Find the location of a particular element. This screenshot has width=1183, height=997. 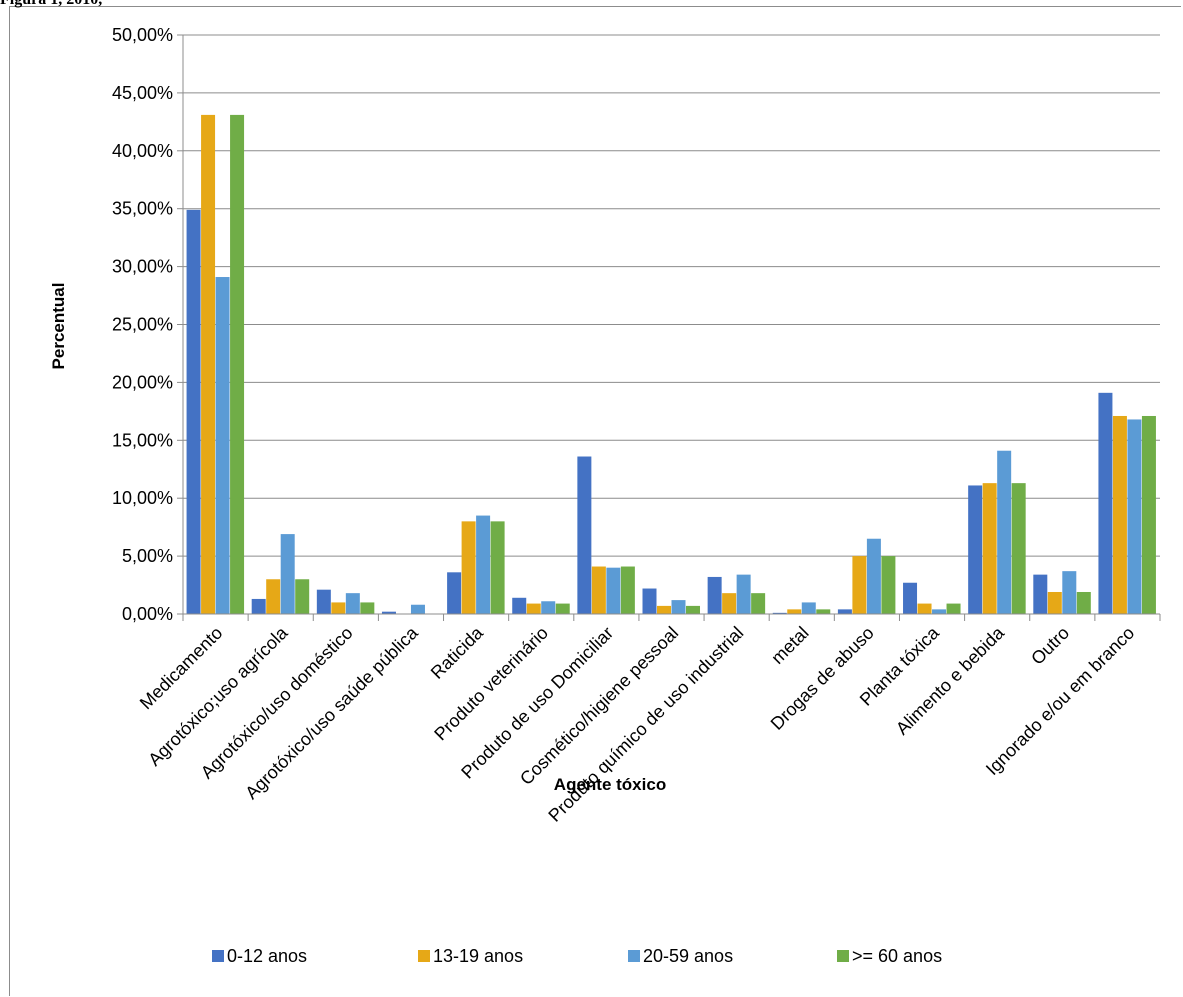

legend: 0-12 anos 13-19 anos 20-59 anos >= 60 anos is located at coordinates (577, 956).